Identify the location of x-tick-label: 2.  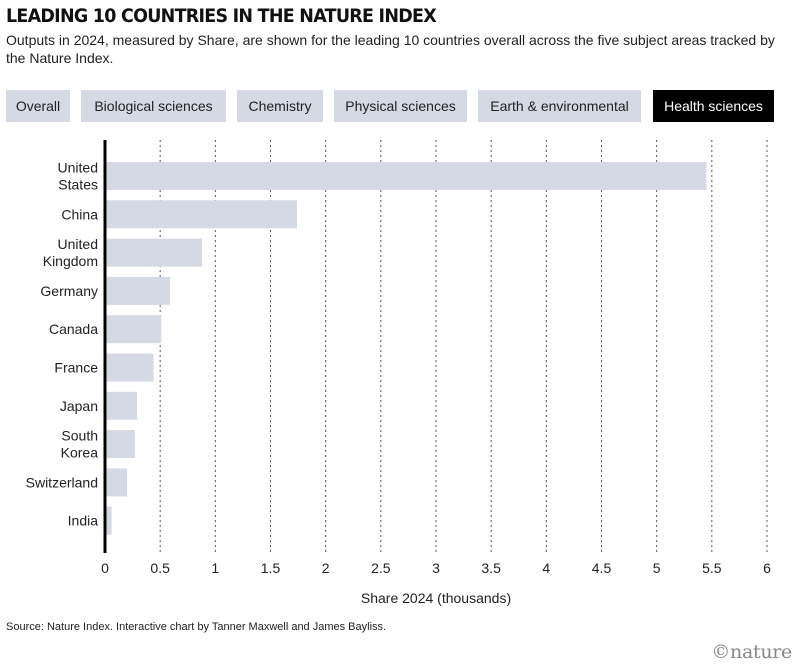
(326, 568).